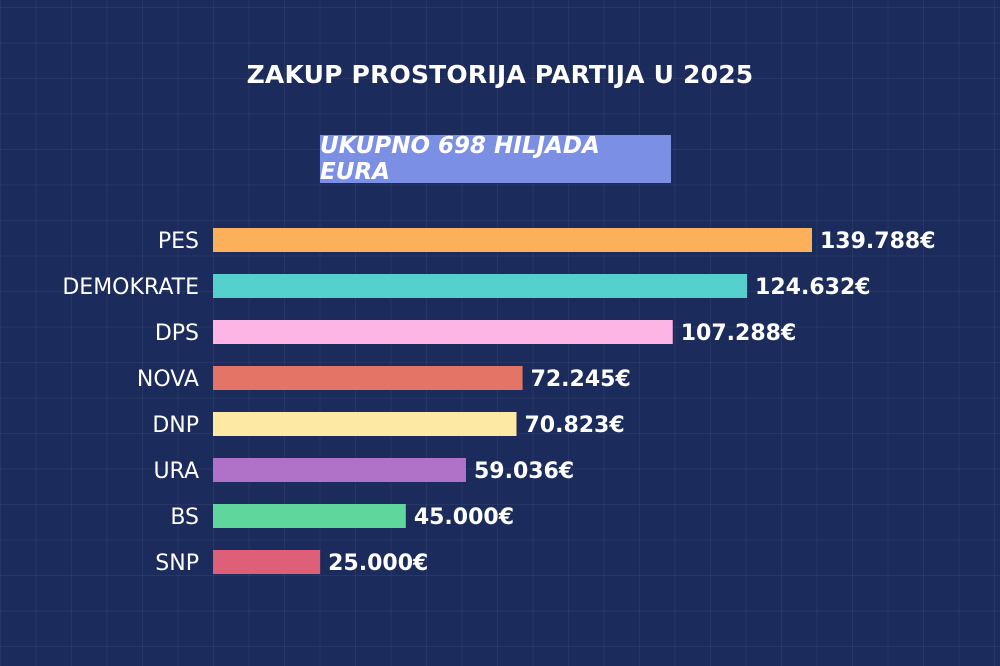 The height and width of the screenshot is (666, 1000). What do you see at coordinates (309, 516) in the screenshot?
I see `bar-bs` at bounding box center [309, 516].